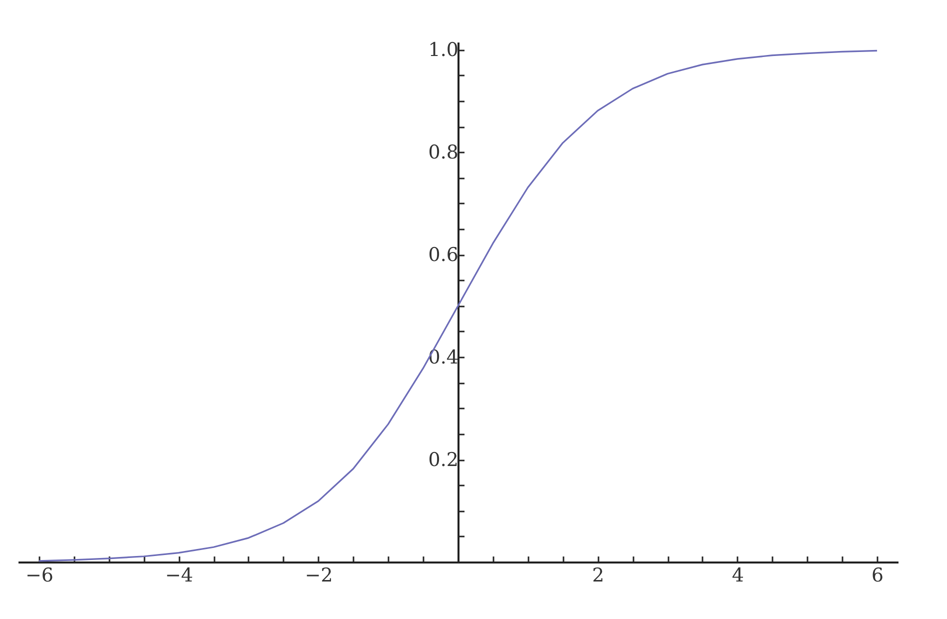 The image size is (947, 619). What do you see at coordinates (39, 575) in the screenshot?
I see `x-tick-label: −6` at bounding box center [39, 575].